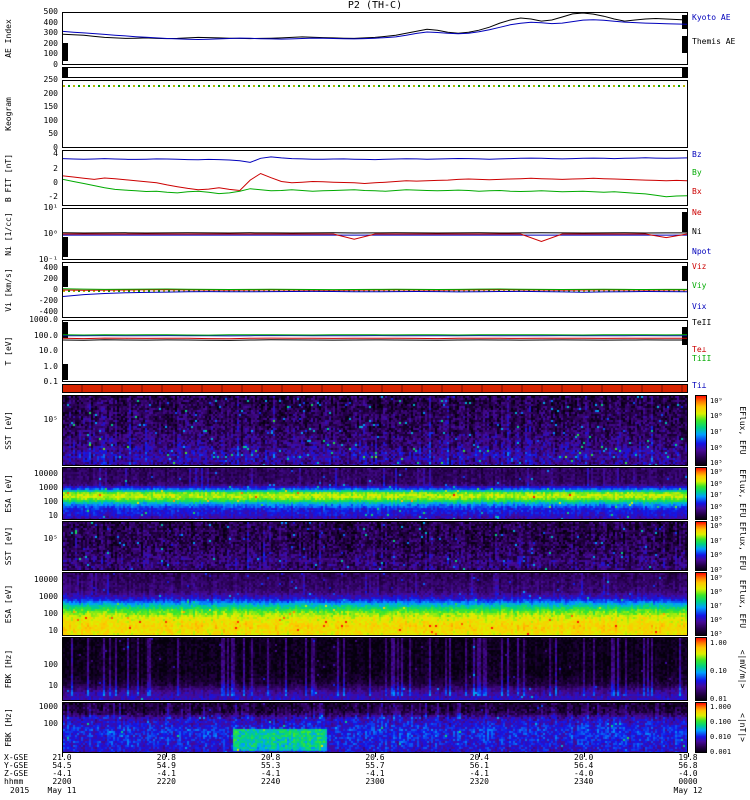 The width and height of the screenshot is (750, 800). Describe the element at coordinates (50, 22) in the screenshot. I see `y-tick-label: 400` at that location.